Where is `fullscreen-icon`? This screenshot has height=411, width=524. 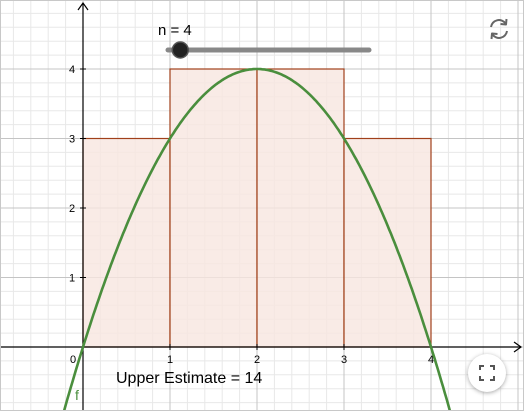
fullscreen-icon is located at coordinates (487, 373).